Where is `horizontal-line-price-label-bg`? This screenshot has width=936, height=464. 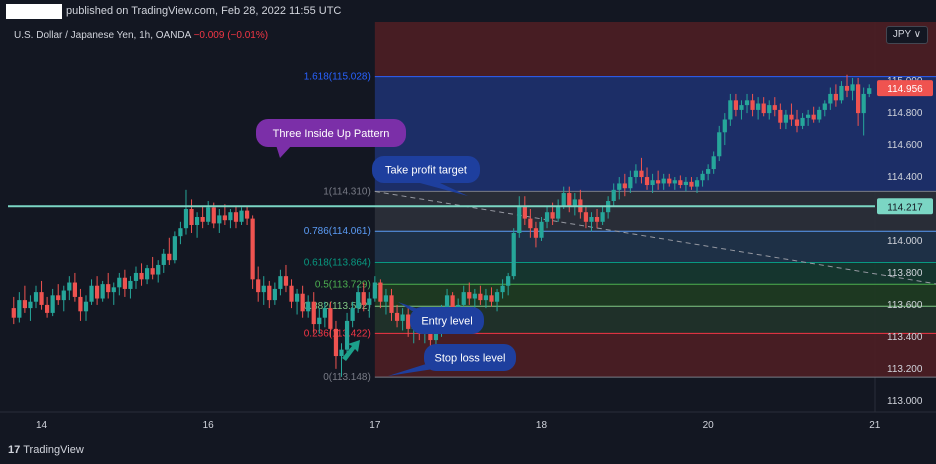
horizontal-line-price-label-bg is located at coordinates (905, 206).